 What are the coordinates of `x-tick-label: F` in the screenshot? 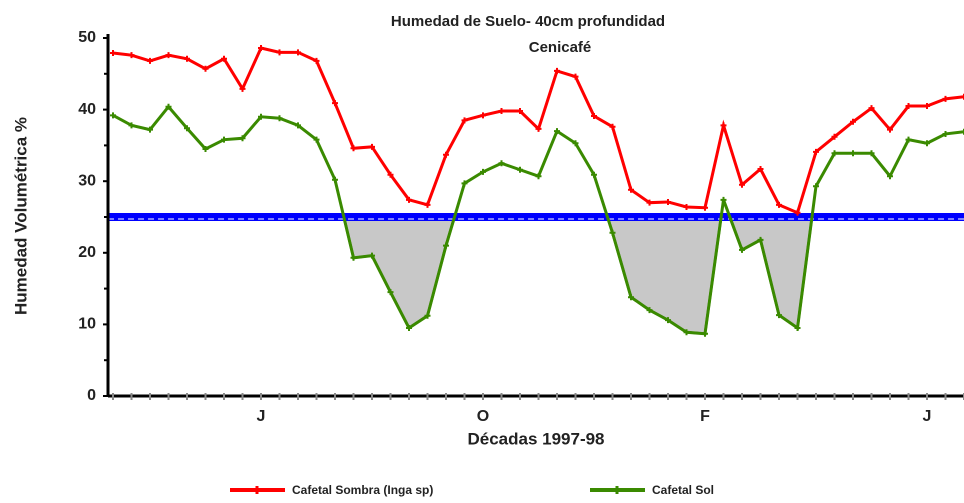 It's located at (705, 416).